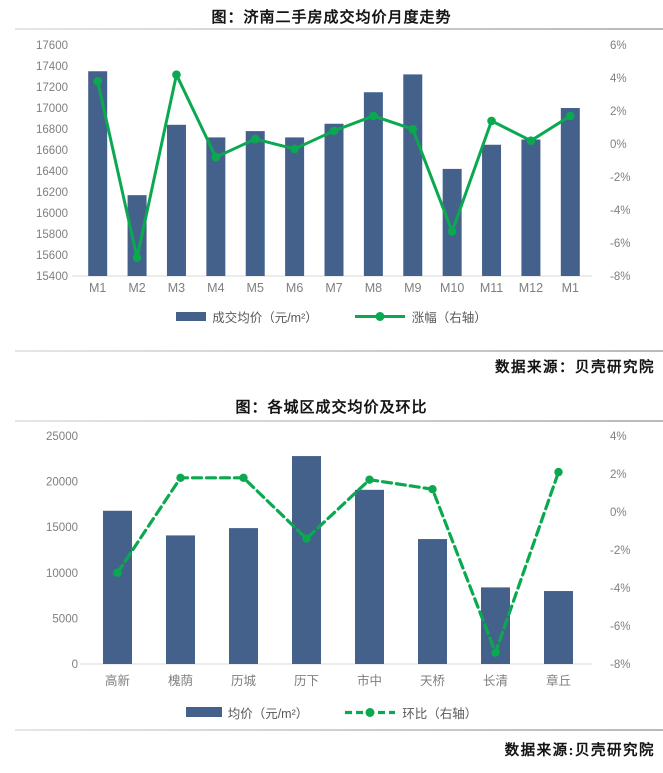  What do you see at coordinates (331, 316) in the screenshot?
I see `chart1-legend: 成交均价（元/m²） 涨幅（右轴）` at bounding box center [331, 316].